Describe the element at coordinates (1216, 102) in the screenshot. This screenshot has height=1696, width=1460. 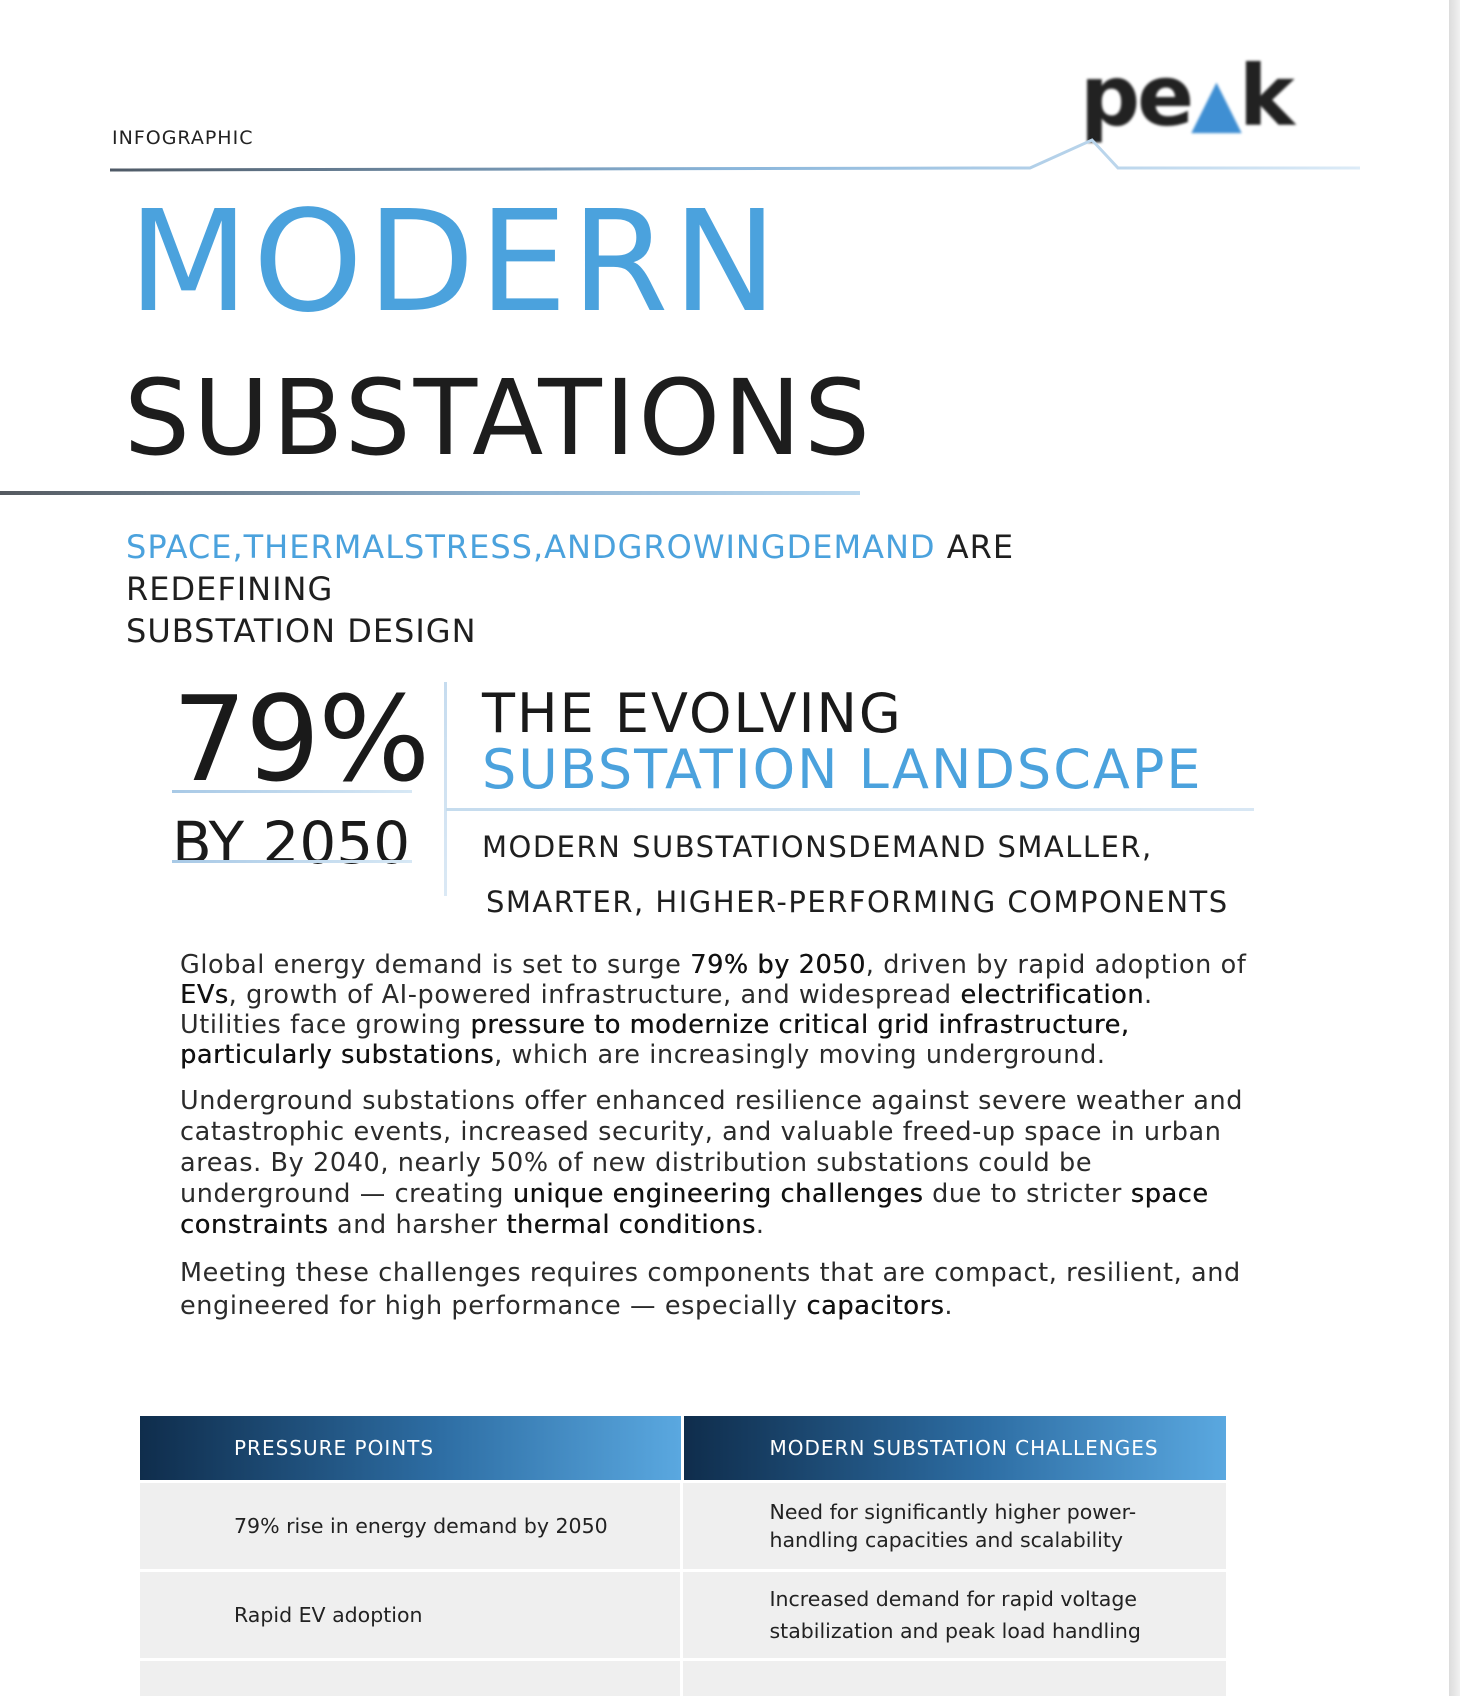
I see `peak-logo-mark-icon: ▲` at that location.